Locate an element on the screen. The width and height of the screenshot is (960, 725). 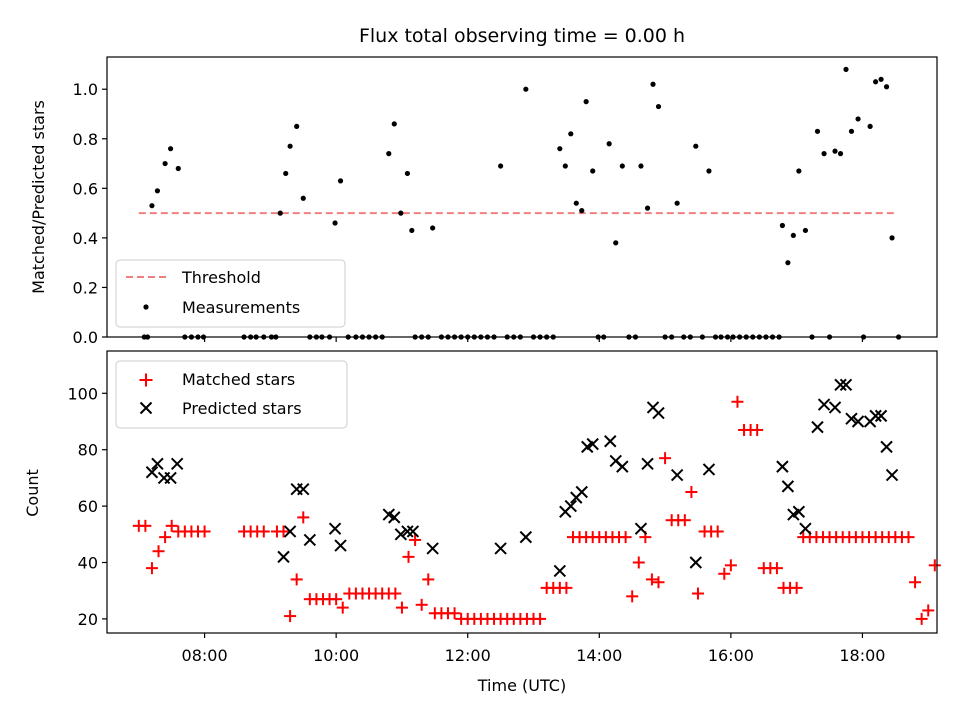
top-y-tick-label: 1.0 is located at coordinates (85, 89).